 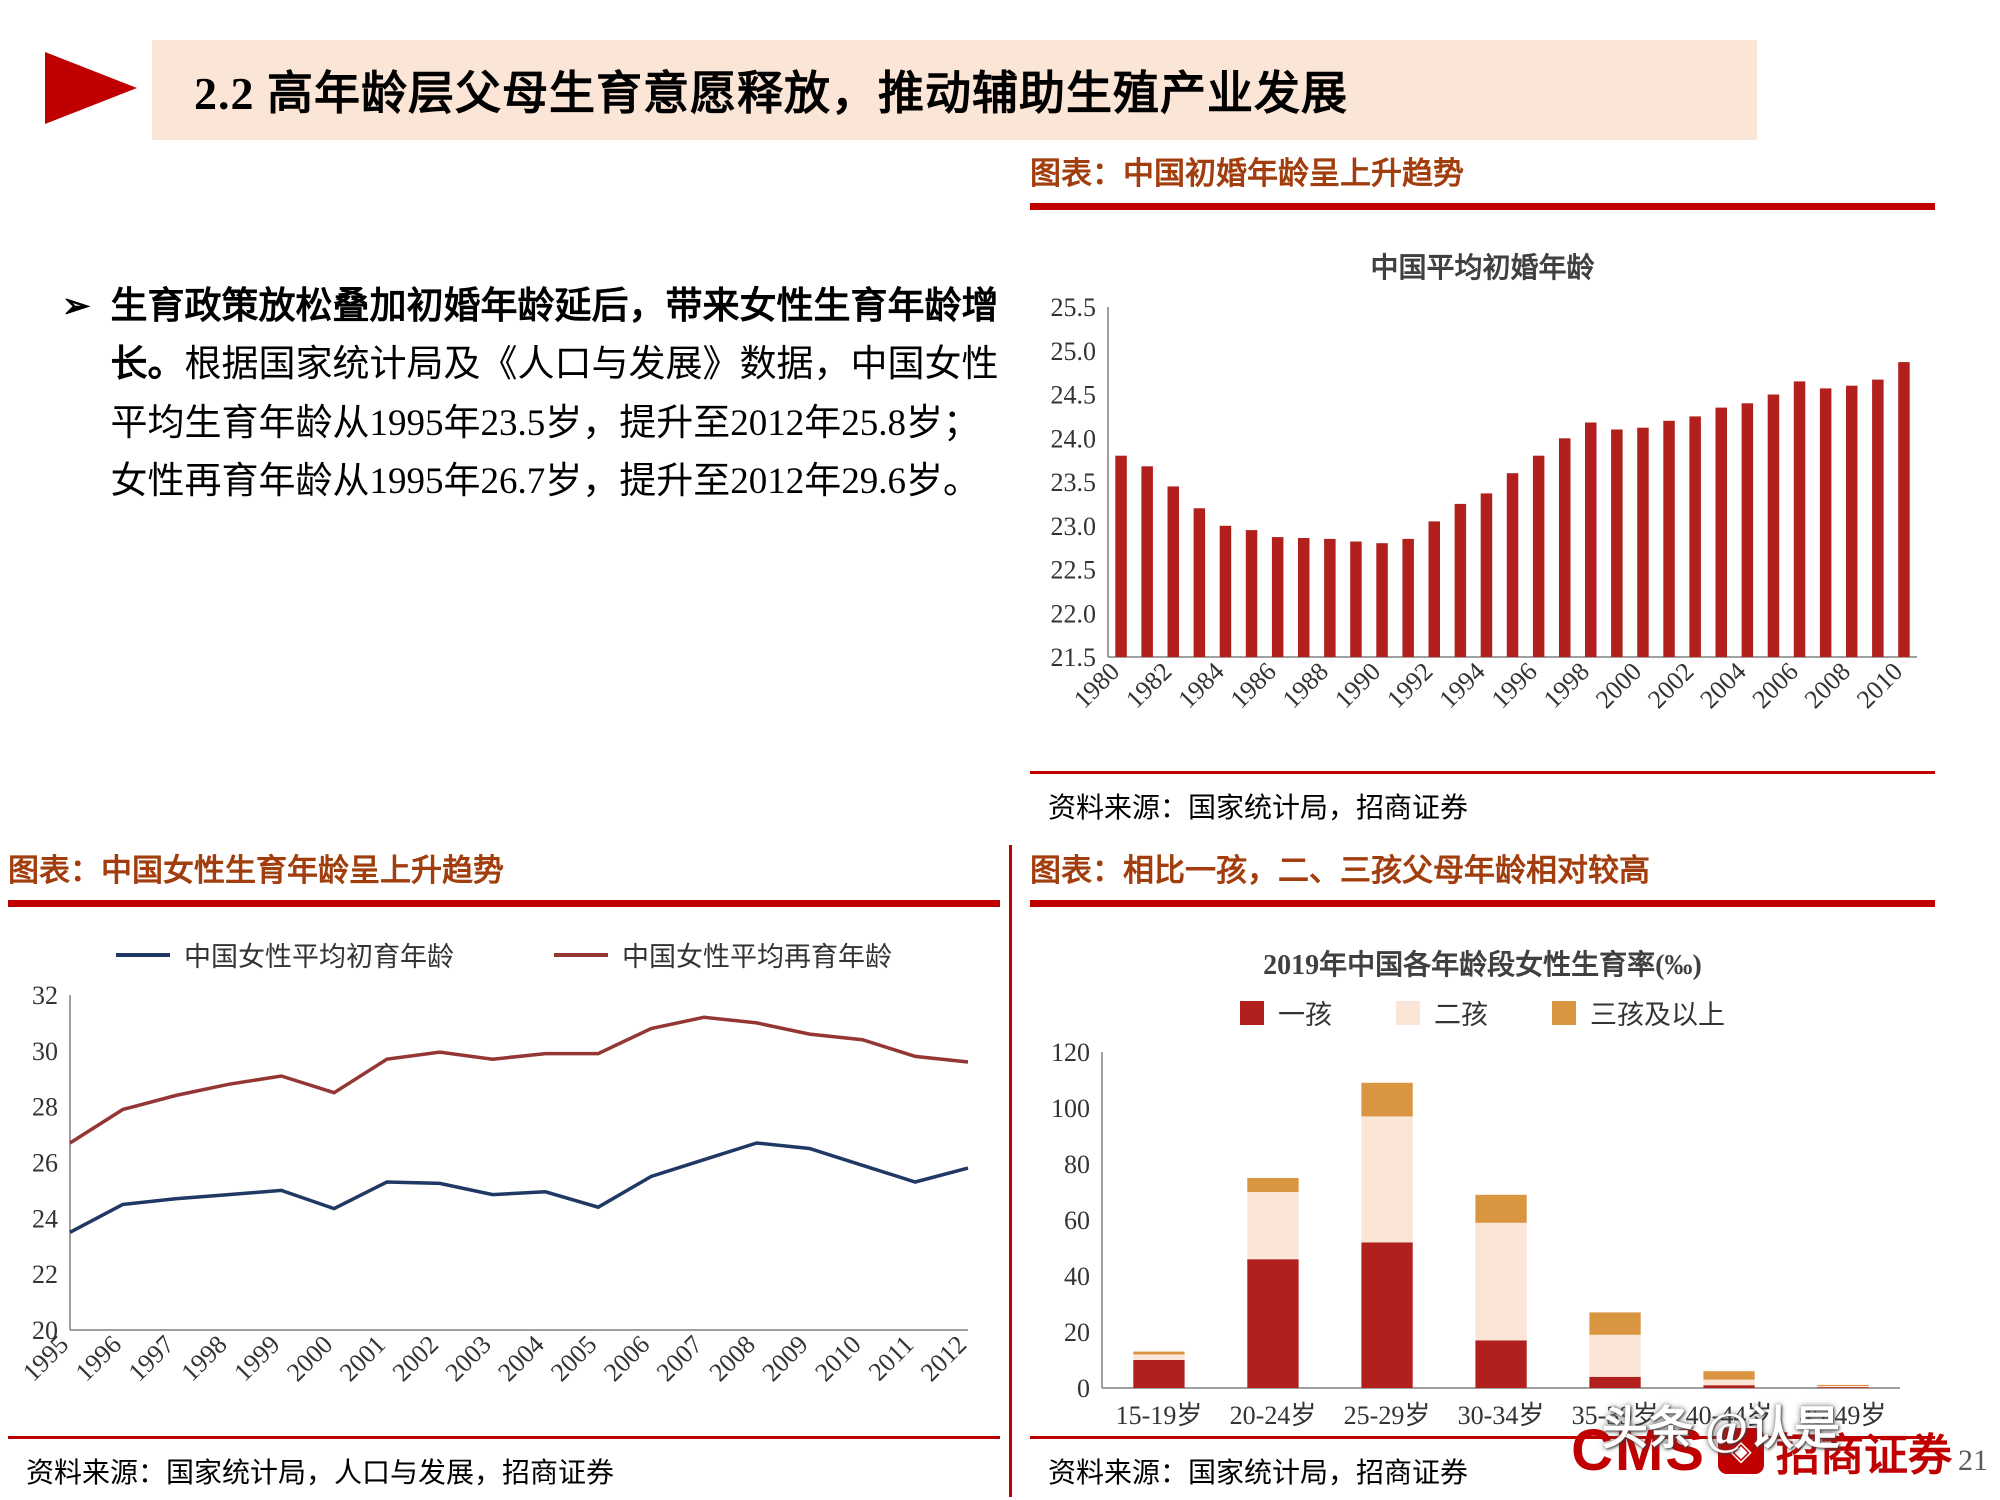 What do you see at coordinates (1200, 685) in the screenshot?
I see `svg-text: 1984` at bounding box center [1200, 685].